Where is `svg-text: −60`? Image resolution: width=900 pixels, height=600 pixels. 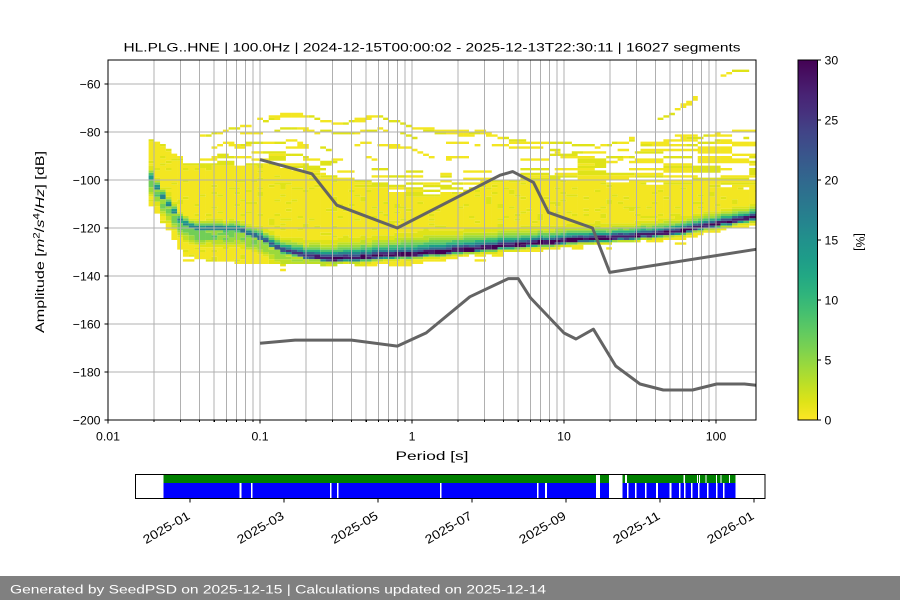 svg-text: −60 is located at coordinates (90, 84).